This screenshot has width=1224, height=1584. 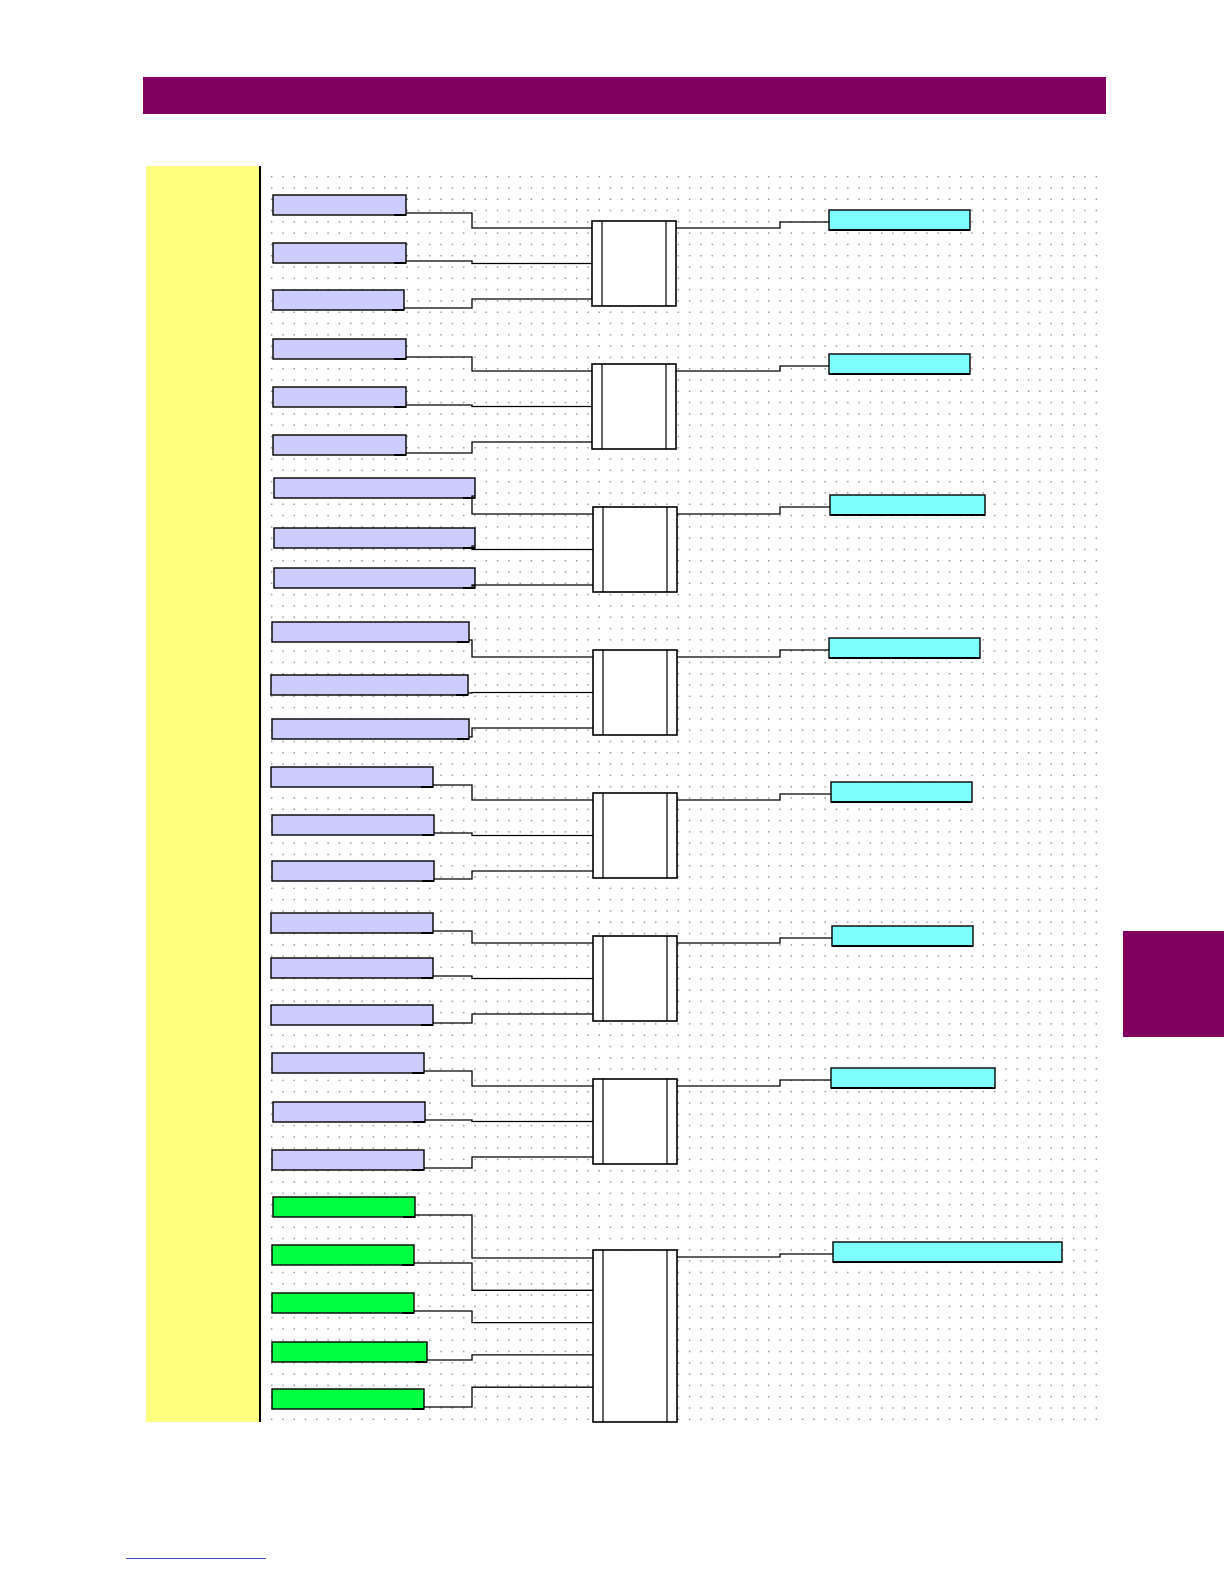 I want to click on header-bar, so click(x=624, y=95).